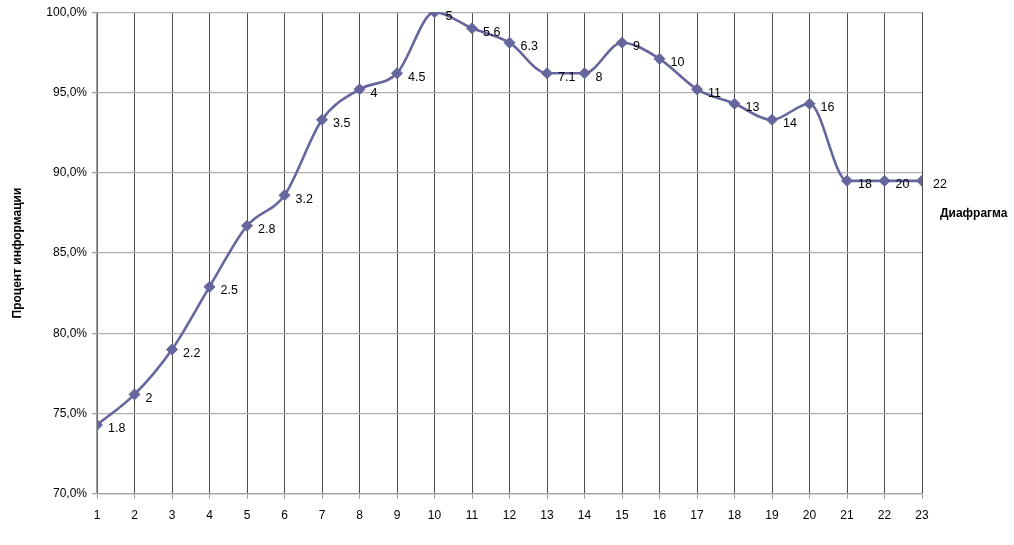  I want to click on x-tick-label: 1, so click(97, 514).